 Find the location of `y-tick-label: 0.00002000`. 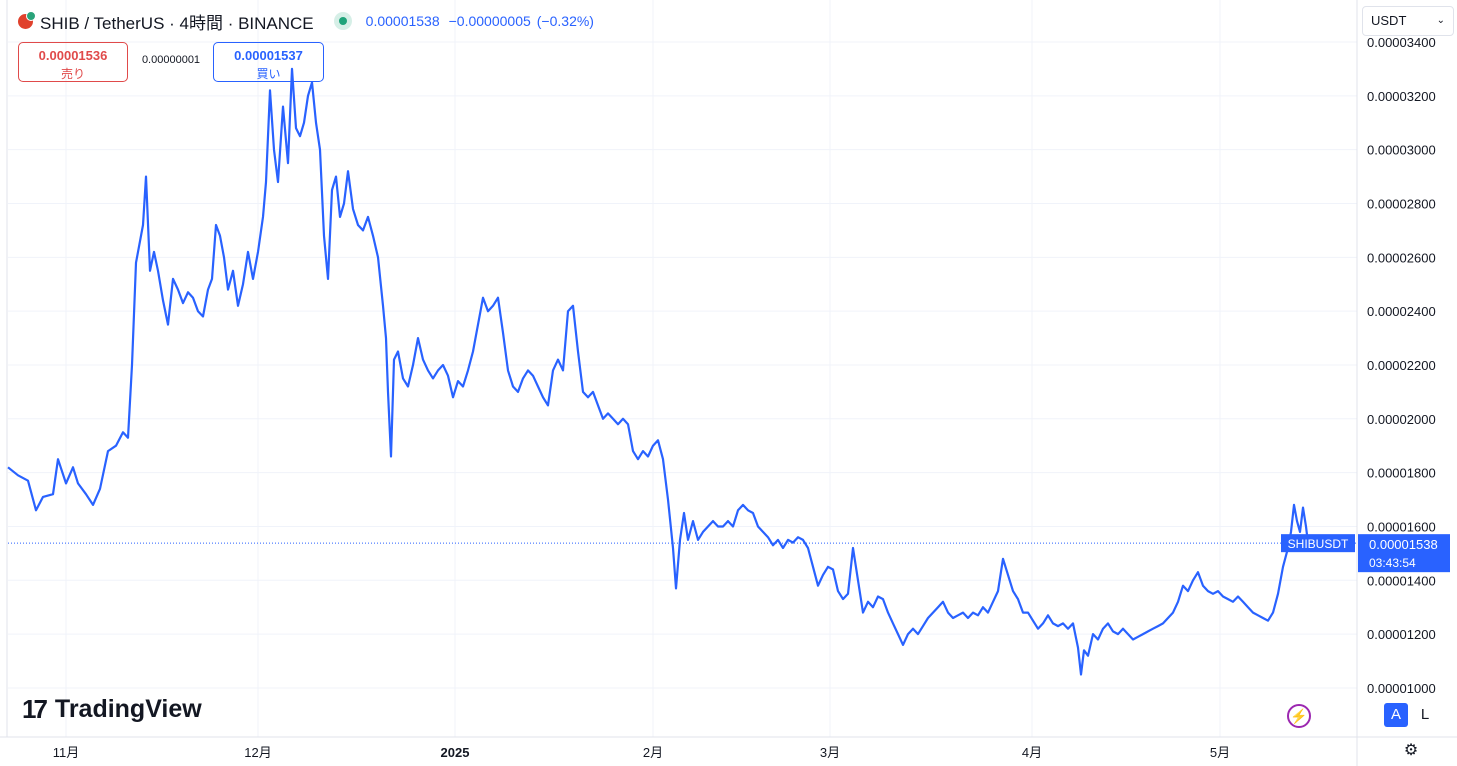

y-tick-label: 0.00002000 is located at coordinates (1401, 419).